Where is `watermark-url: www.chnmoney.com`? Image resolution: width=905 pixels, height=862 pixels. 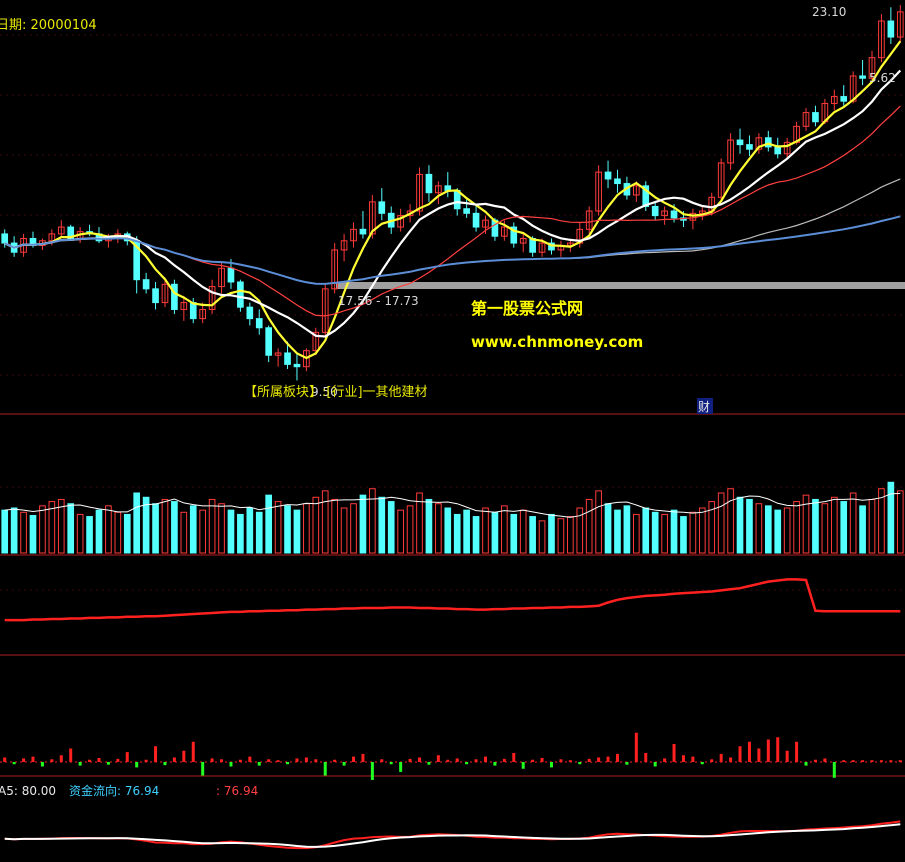
watermark-url: www.chnmoney.com is located at coordinates (557, 342).